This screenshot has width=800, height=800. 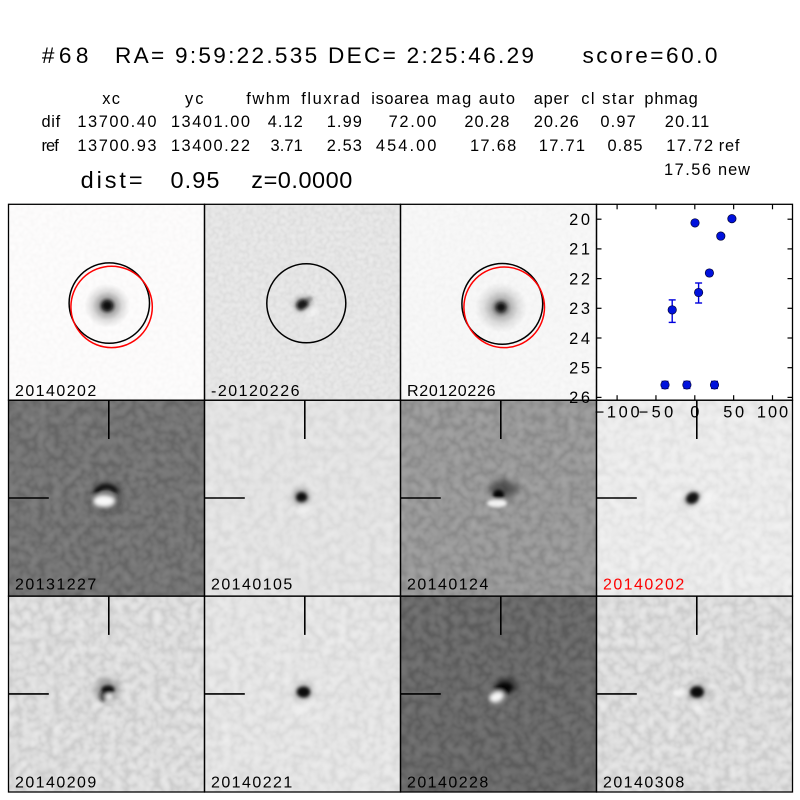 What do you see at coordinates (406, 146) in the screenshot?
I see `svg-text: 454.00` at bounding box center [406, 146].